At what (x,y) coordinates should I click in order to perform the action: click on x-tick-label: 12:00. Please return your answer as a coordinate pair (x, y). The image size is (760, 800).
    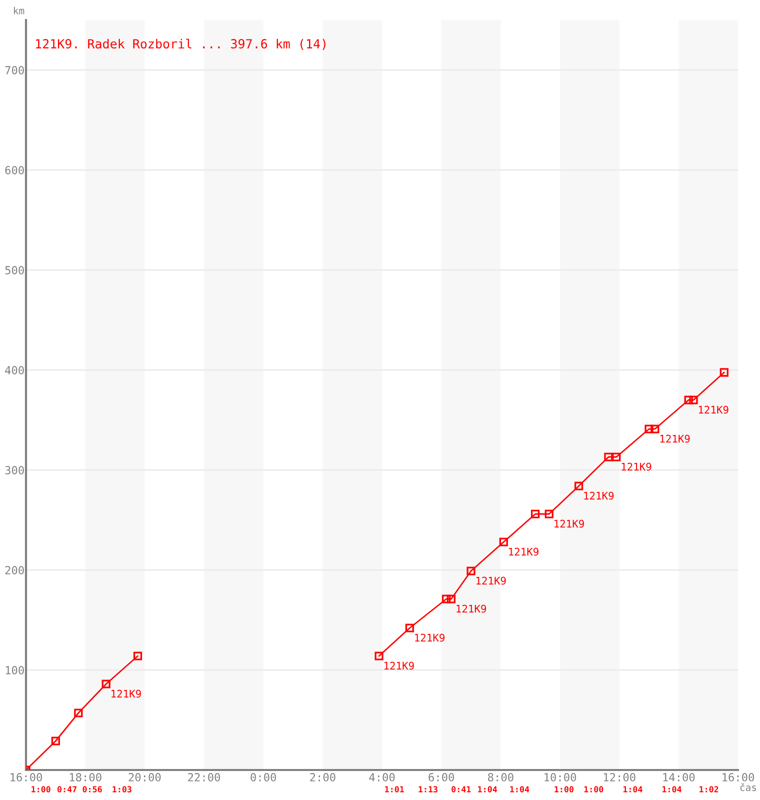
    Looking at the image, I should click on (620, 777).